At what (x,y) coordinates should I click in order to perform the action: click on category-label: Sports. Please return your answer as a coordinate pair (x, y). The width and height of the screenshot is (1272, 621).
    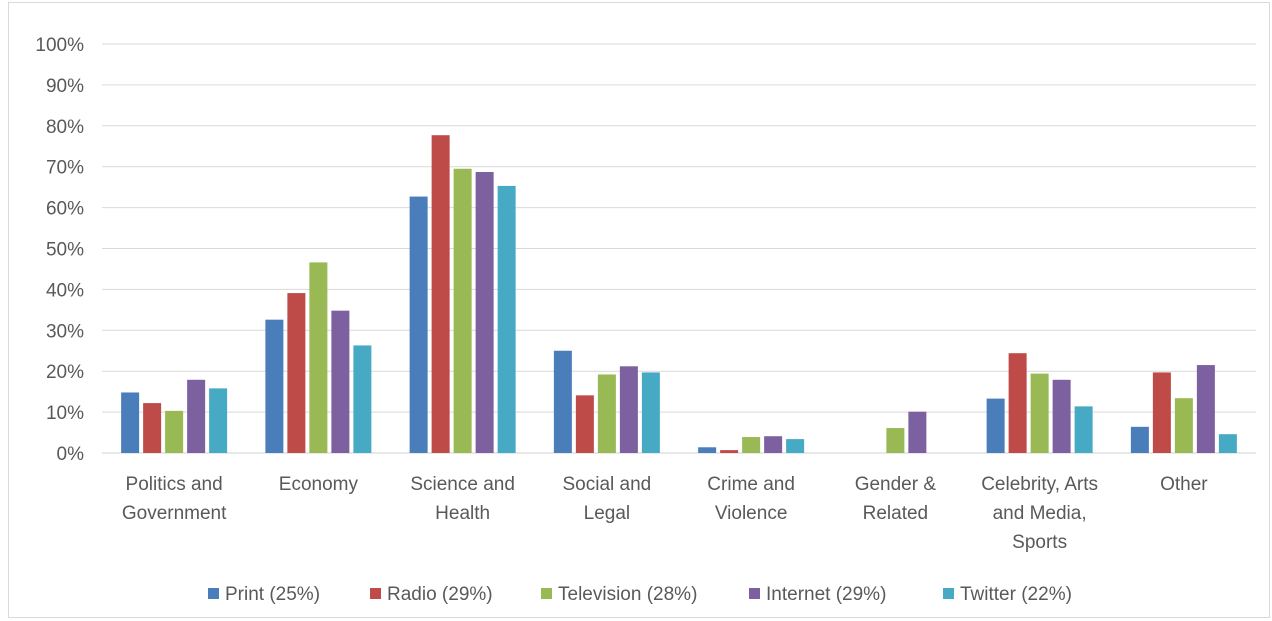
    Looking at the image, I should click on (1039, 542).